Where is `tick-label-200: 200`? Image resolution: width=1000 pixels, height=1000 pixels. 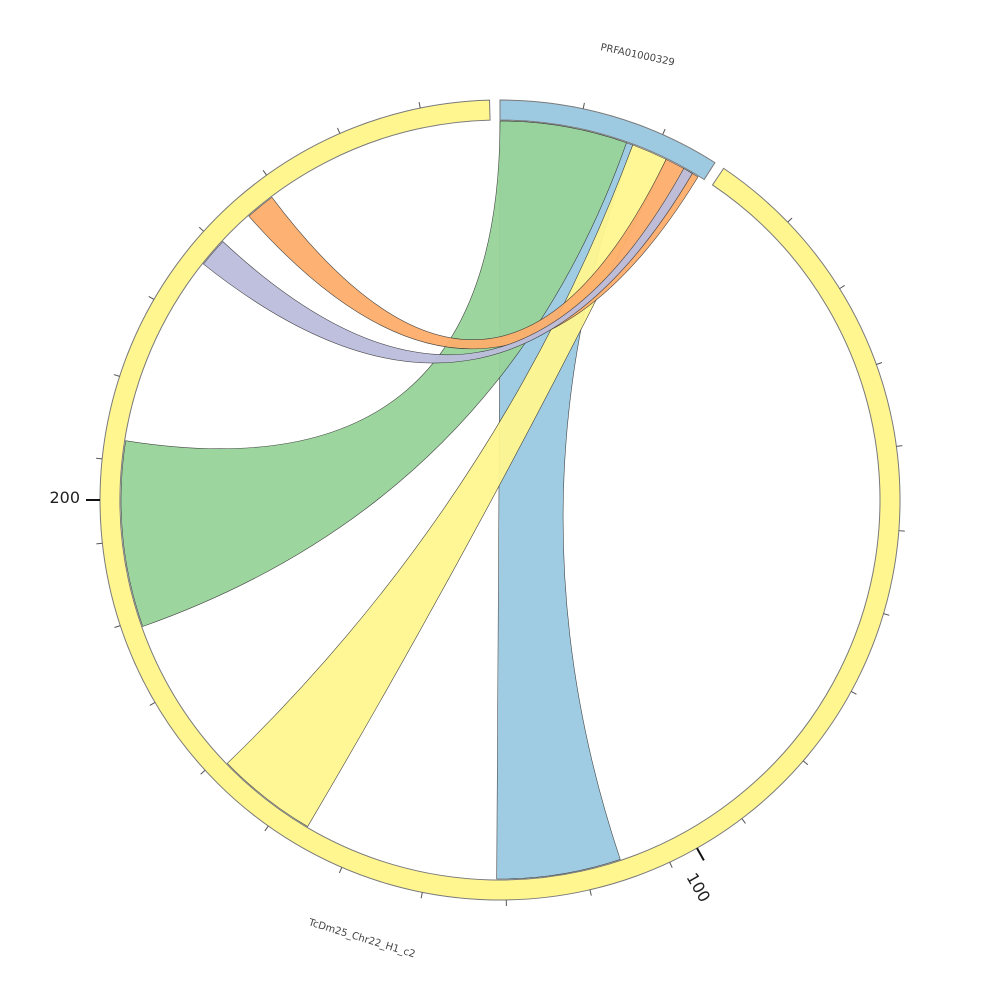 tick-label-200: 200 is located at coordinates (64, 497).